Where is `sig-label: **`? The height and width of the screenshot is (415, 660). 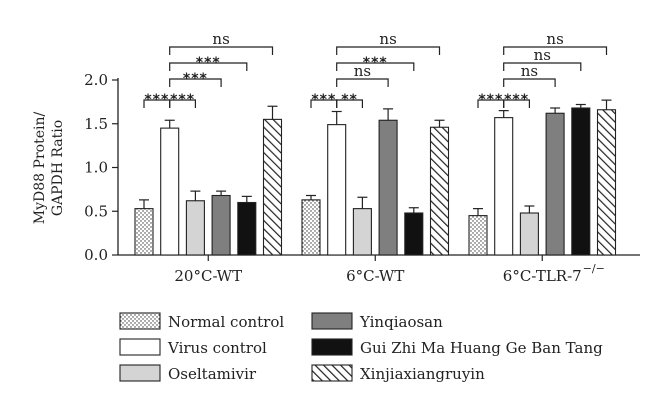
sig-label: ** is located at coordinates (349, 100).